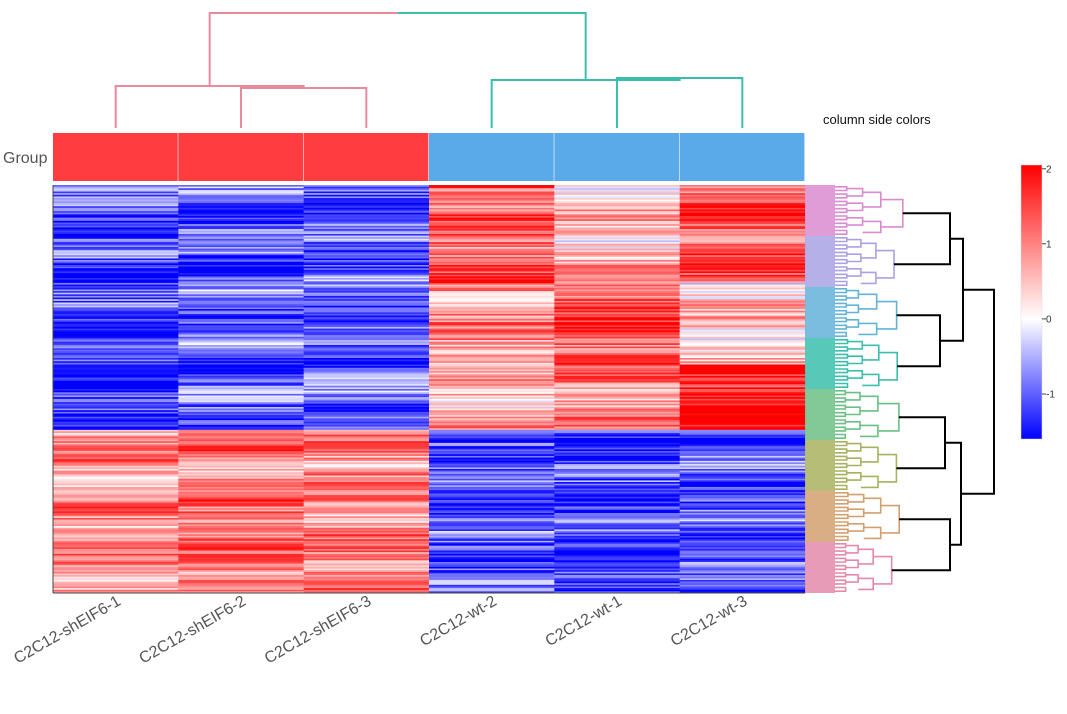 The width and height of the screenshot is (1067, 714). What do you see at coordinates (709, 621) in the screenshot?
I see `column-tick-label: C2C12-wt-3` at bounding box center [709, 621].